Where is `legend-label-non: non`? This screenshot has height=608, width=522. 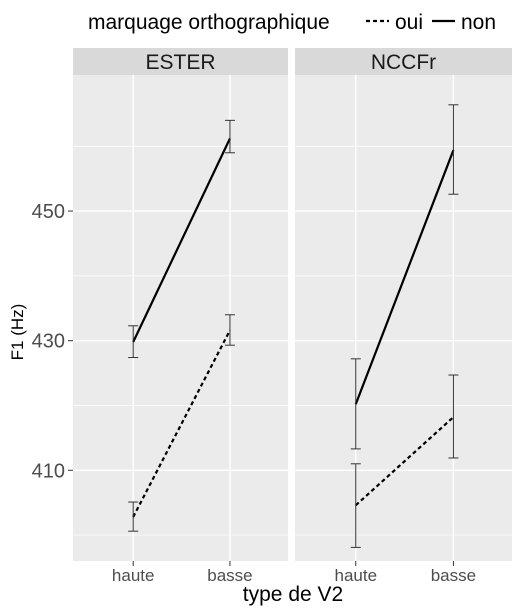
legend-label-non: non is located at coordinates (478, 22).